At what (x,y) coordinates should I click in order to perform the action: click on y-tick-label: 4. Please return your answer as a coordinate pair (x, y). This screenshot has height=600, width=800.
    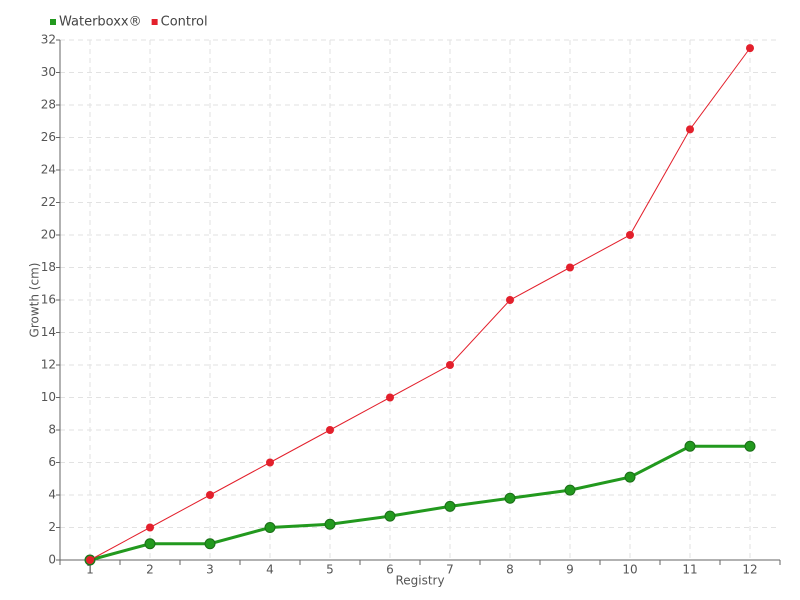
    Looking at the image, I should click on (52, 495).